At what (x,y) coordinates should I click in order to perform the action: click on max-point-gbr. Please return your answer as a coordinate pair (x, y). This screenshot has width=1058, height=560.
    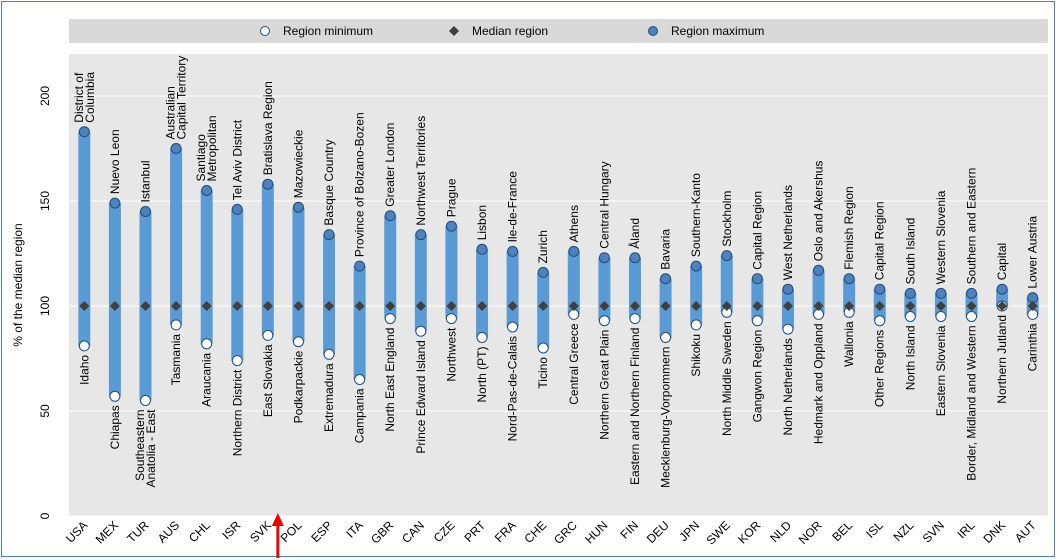
    Looking at the image, I should click on (390, 216).